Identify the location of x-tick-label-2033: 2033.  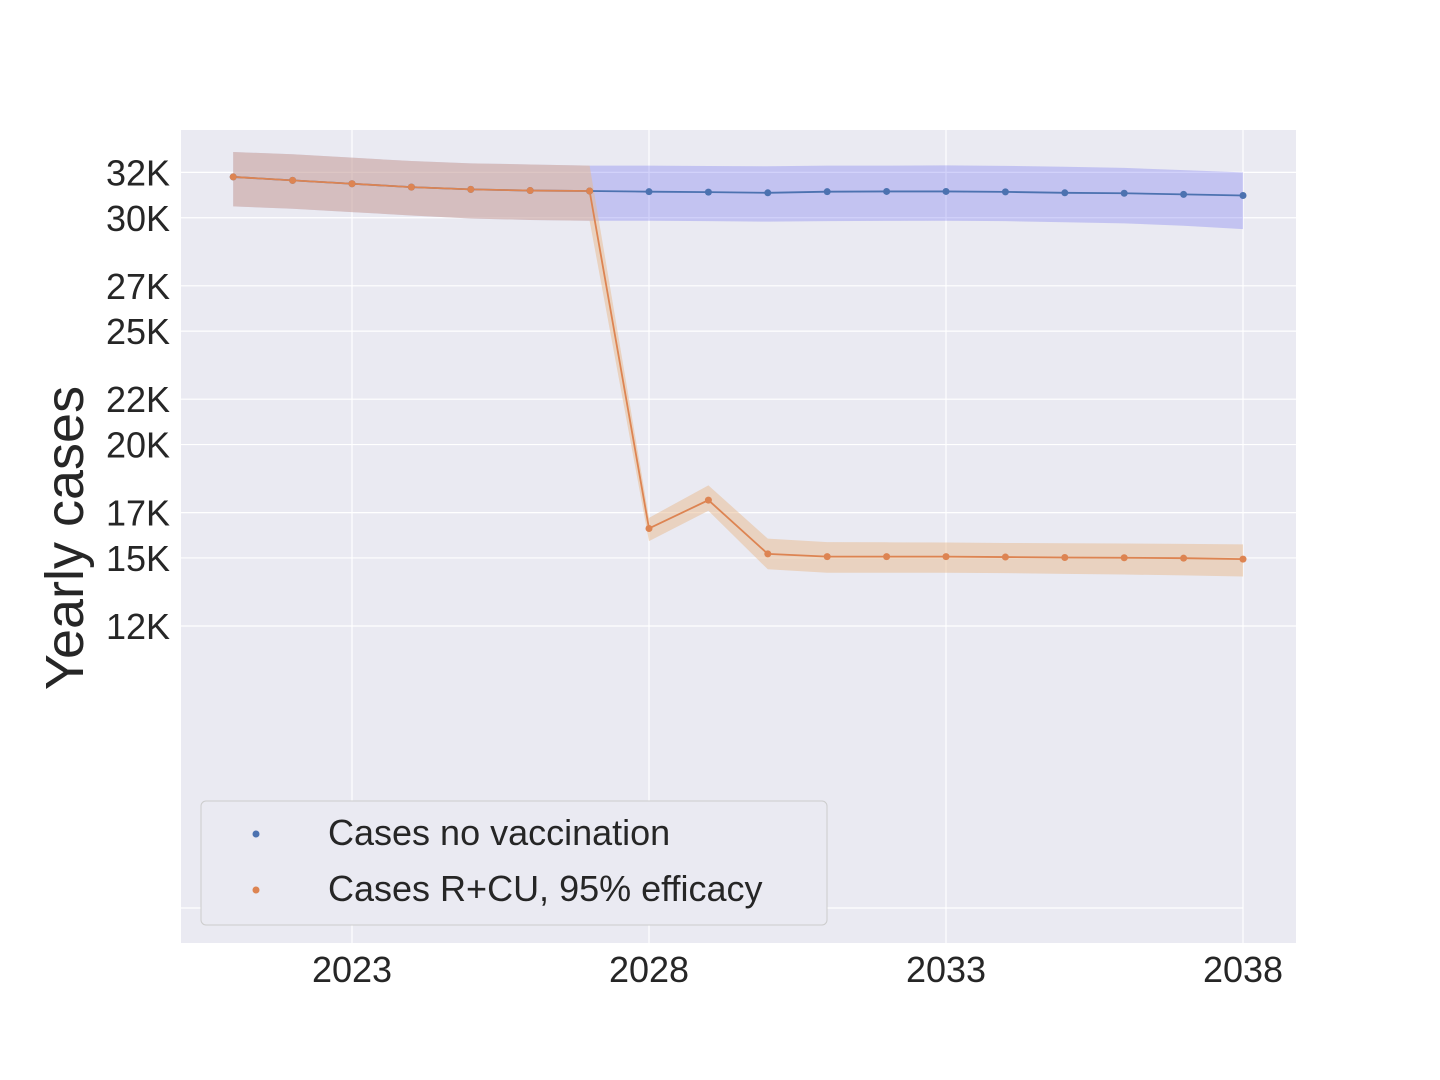
(946, 969).